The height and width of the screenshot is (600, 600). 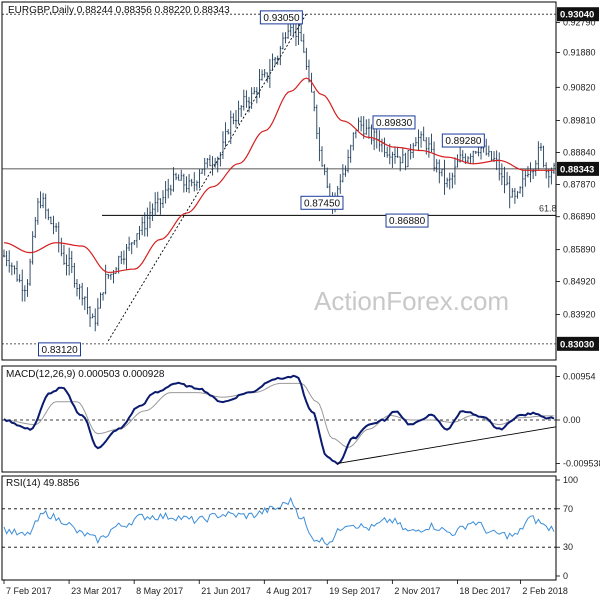 I want to click on annotation-label: 0.89280, so click(x=463, y=141).